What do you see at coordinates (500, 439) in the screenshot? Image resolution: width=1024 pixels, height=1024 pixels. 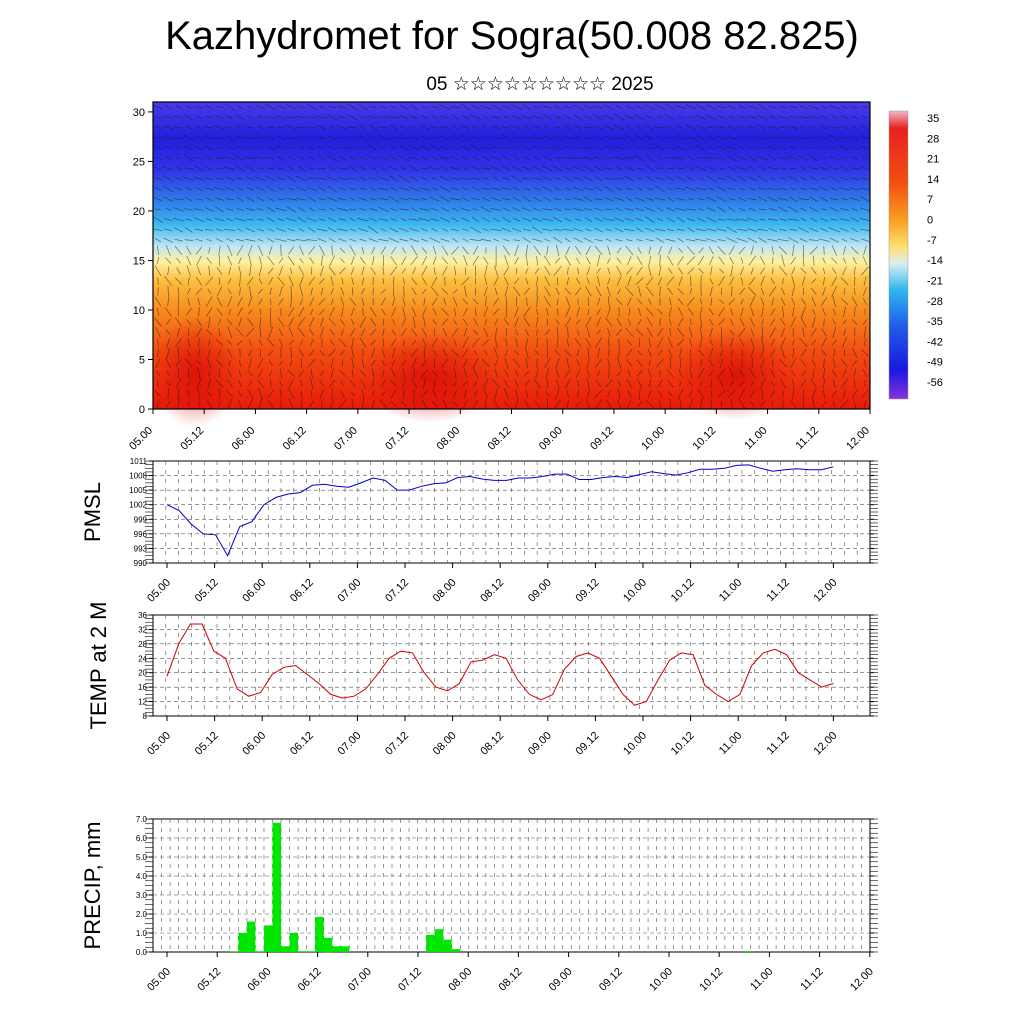 I see `x-tick-label: 08.12` at bounding box center [500, 439].